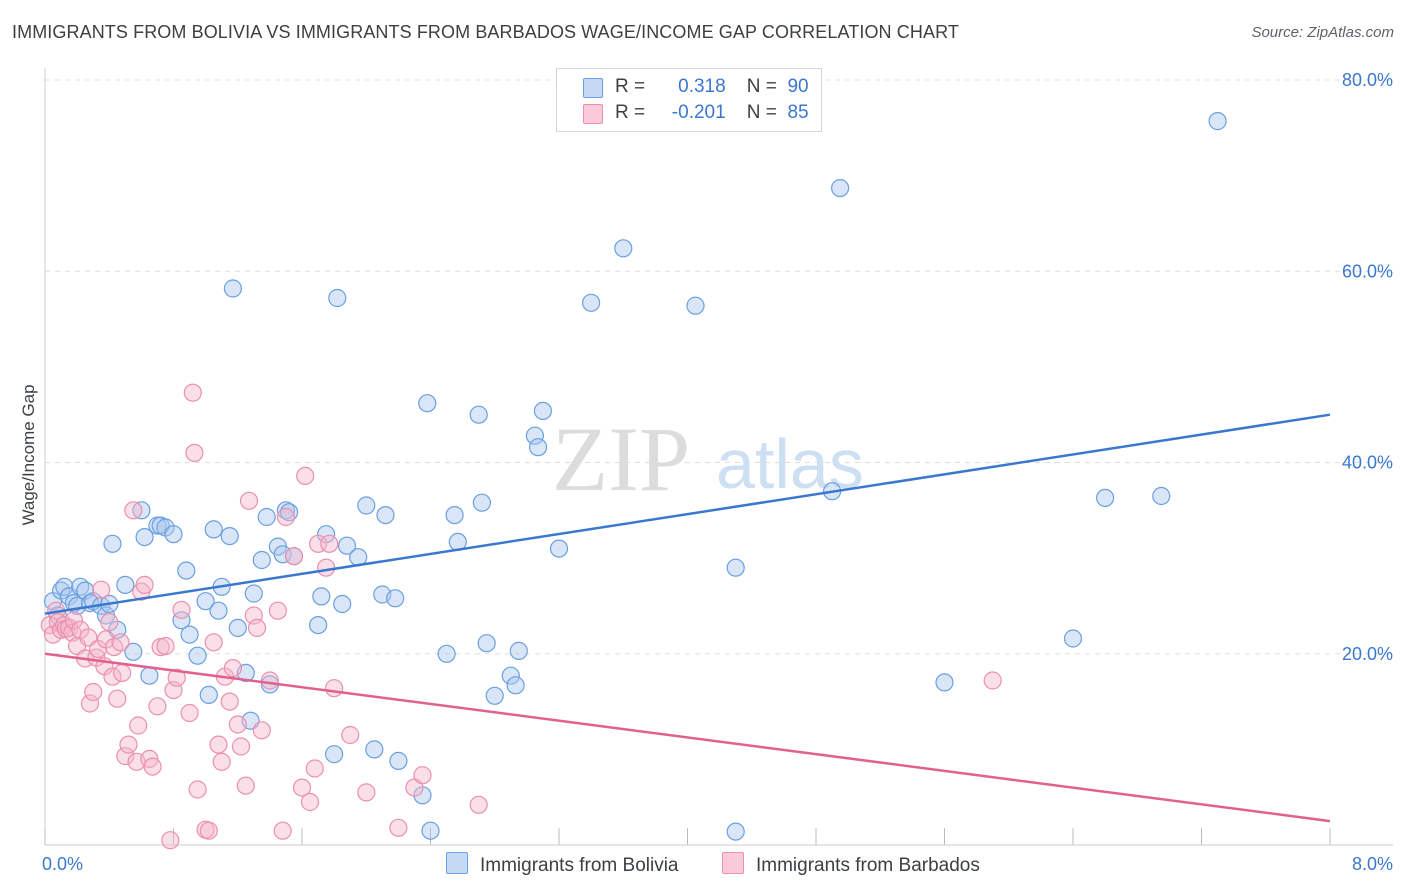  I want to click on y-tick-label: 40.0%, so click(1367, 463).